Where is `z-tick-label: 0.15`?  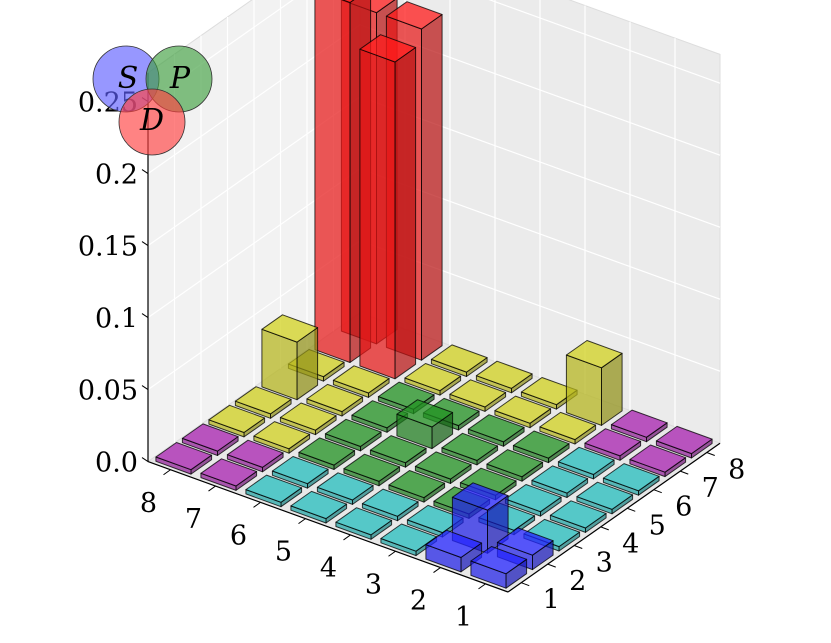
z-tick-label: 0.15 is located at coordinates (108, 247).